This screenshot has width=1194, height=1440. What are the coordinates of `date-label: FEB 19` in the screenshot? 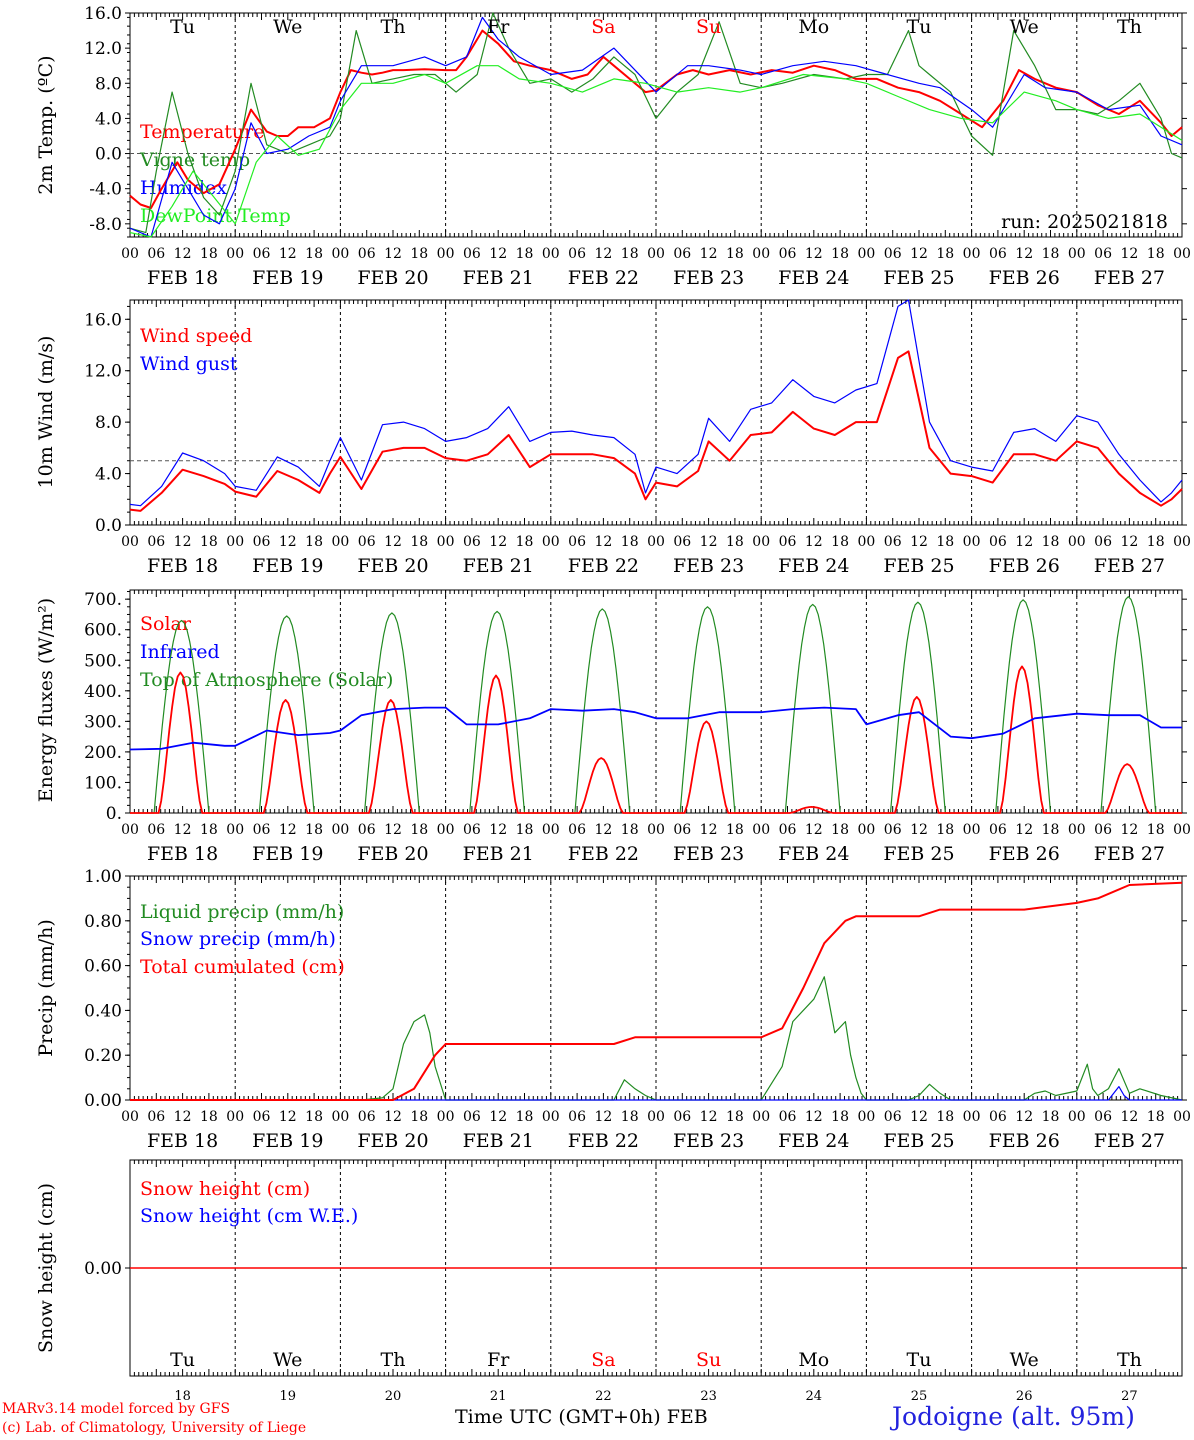 It's located at (287, 566).